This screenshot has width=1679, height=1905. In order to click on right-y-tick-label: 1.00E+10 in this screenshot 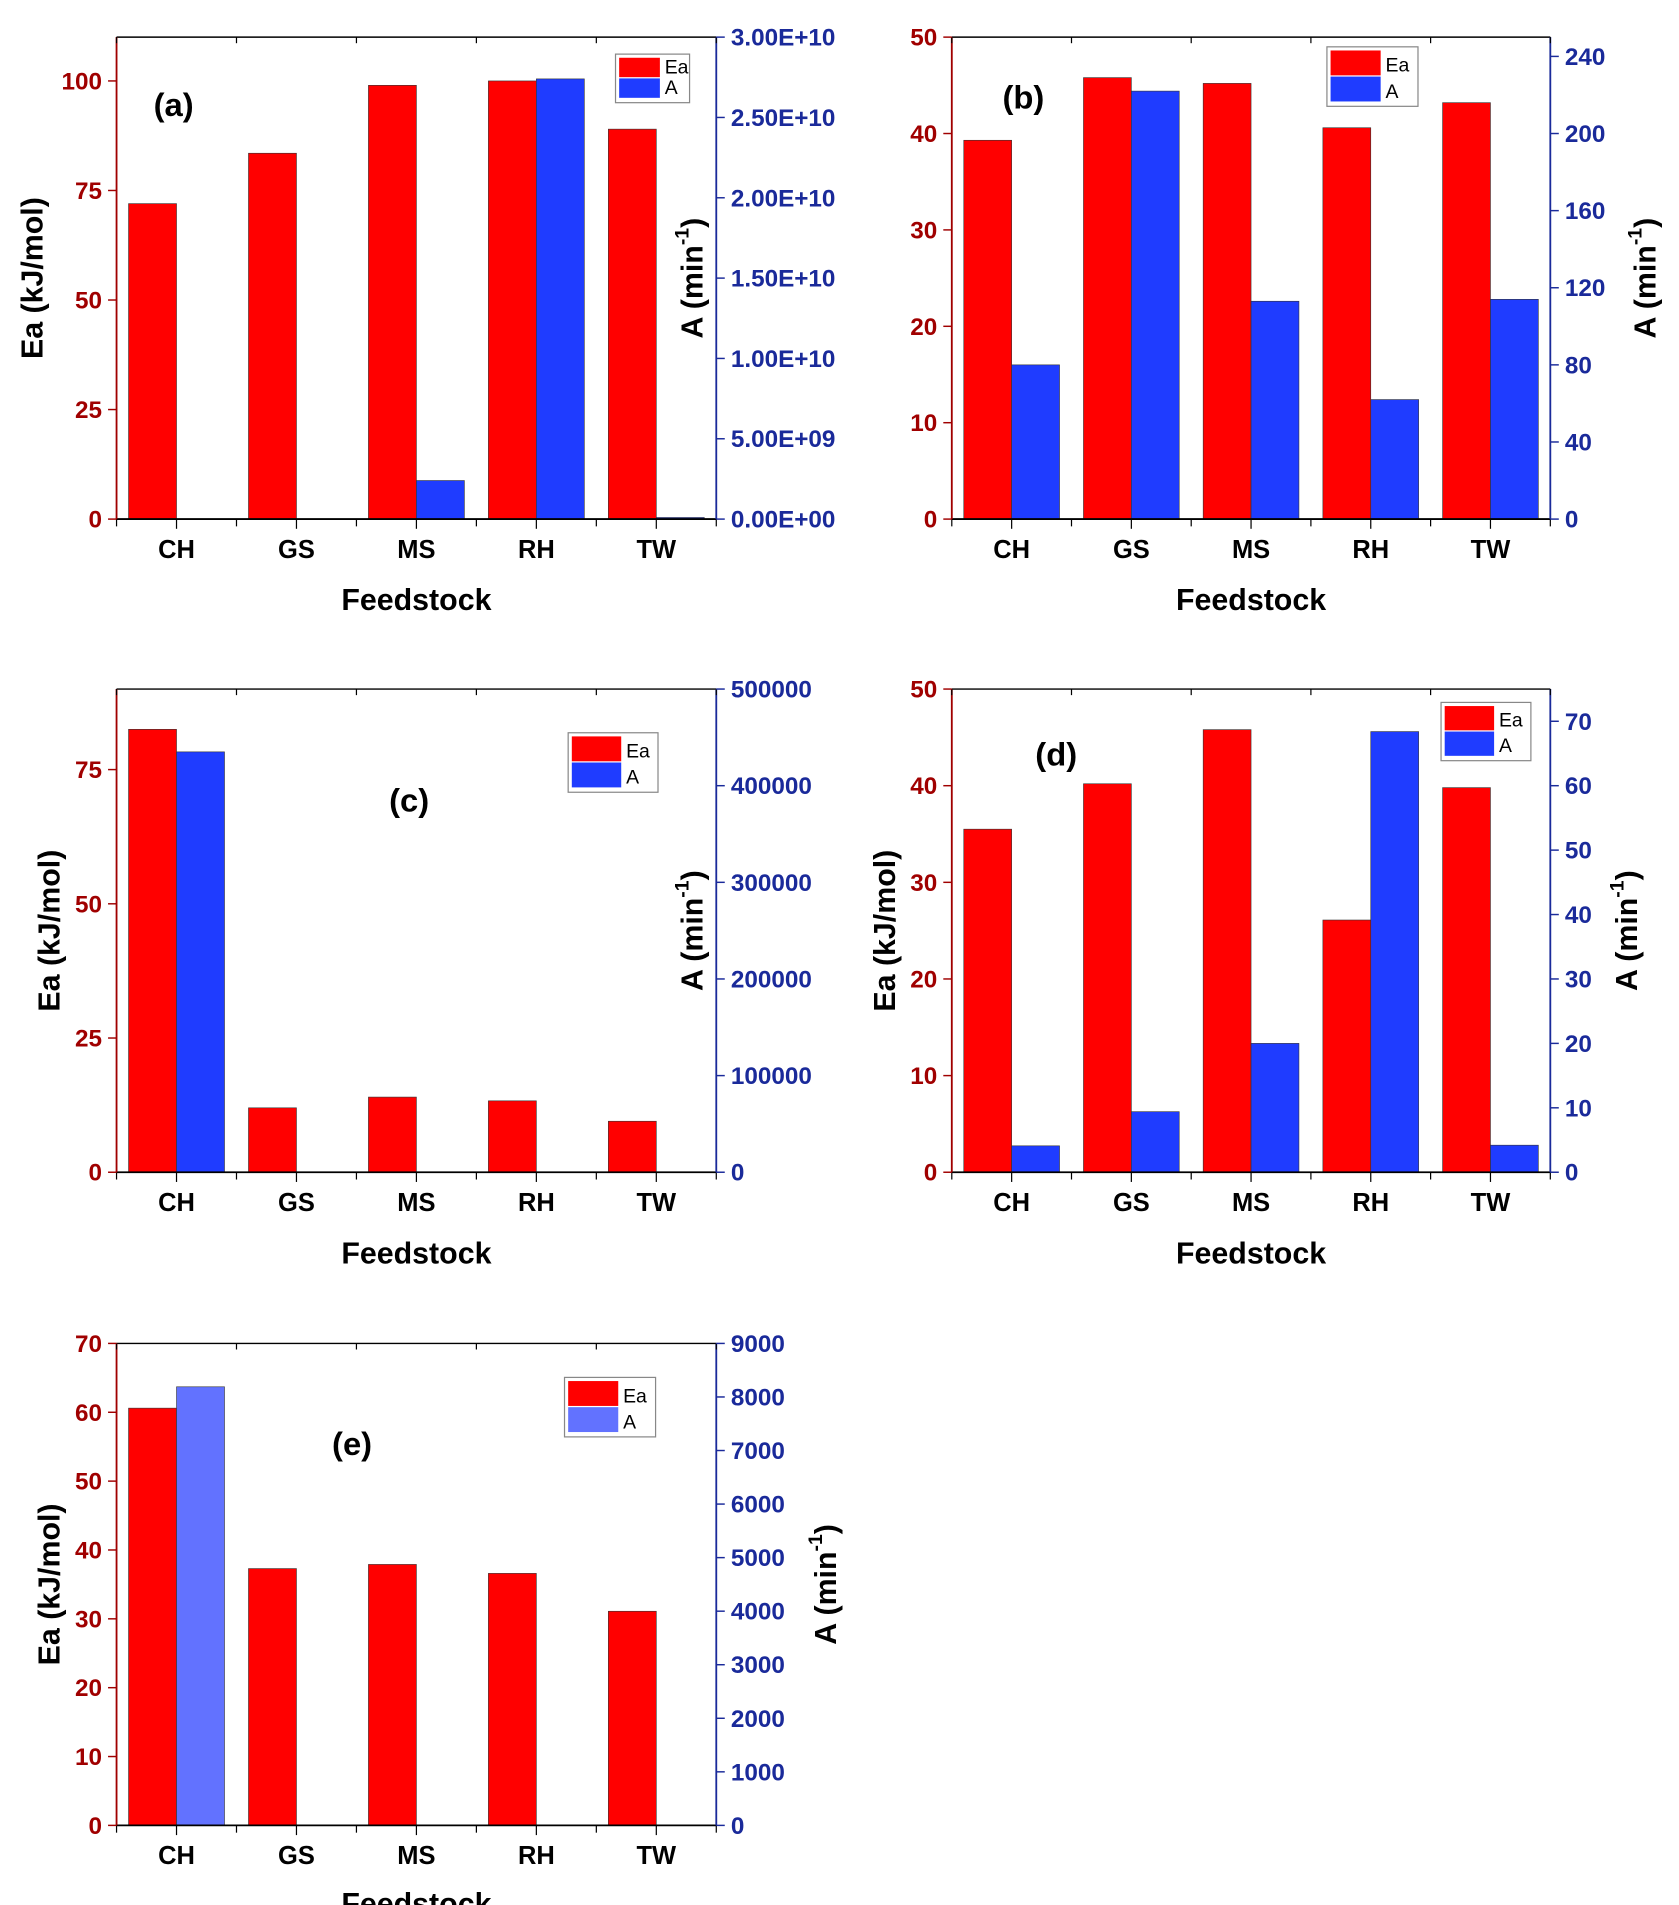, I will do `click(783, 359)`.